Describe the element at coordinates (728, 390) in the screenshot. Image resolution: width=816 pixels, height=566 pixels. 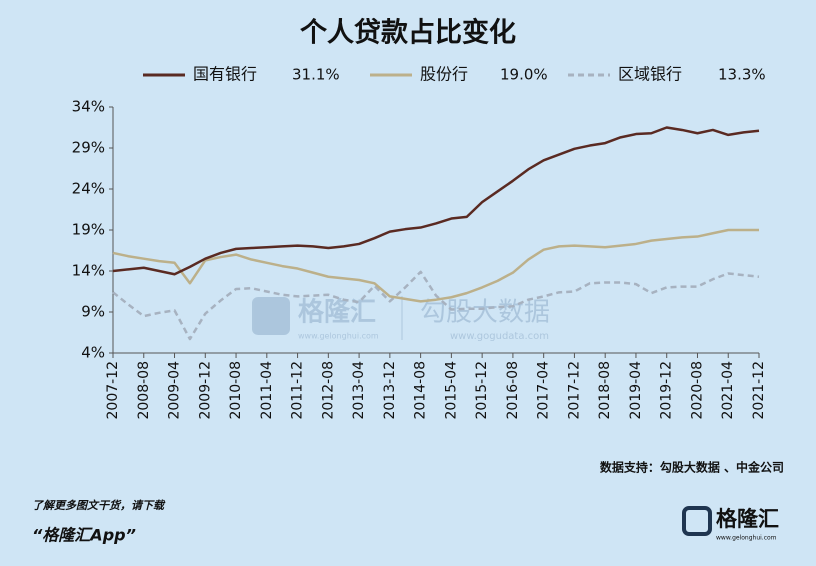
I see `x-tick-label: 2021-04` at that location.